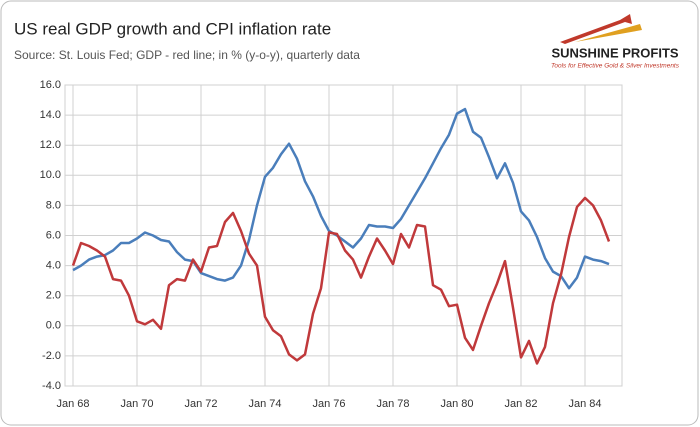  What do you see at coordinates (53, 266) in the screenshot?
I see `y-tick-label: 4.0` at bounding box center [53, 266].